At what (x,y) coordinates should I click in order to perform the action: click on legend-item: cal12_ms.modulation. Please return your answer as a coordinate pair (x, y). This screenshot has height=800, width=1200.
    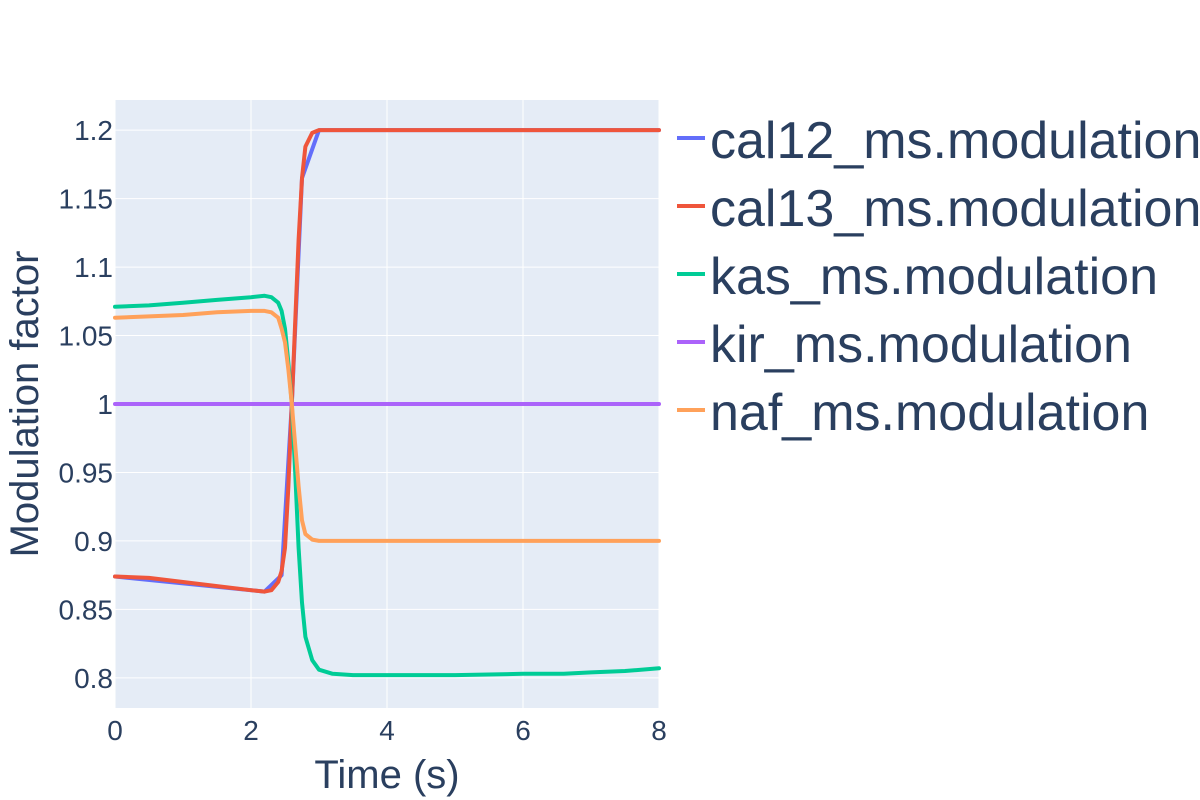
    Looking at the image, I should click on (938, 141).